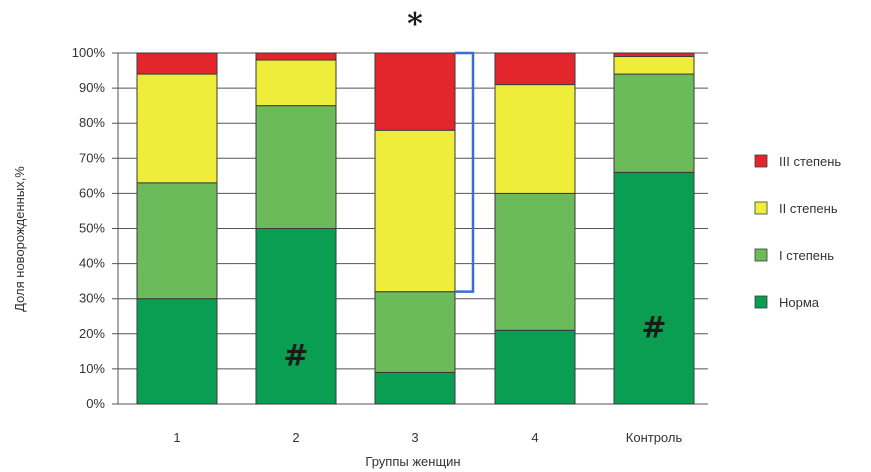  I want to click on y-tick-label: 60%, so click(92, 192).